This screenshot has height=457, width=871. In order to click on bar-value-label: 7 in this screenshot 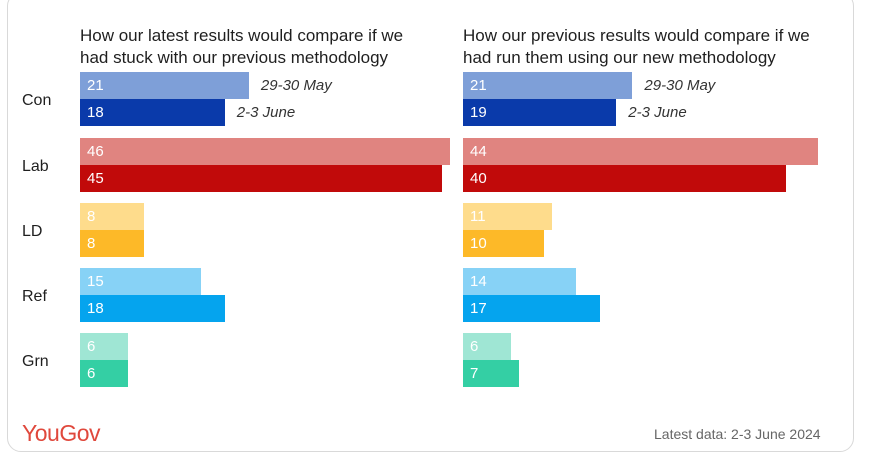, I will do `click(474, 373)`.